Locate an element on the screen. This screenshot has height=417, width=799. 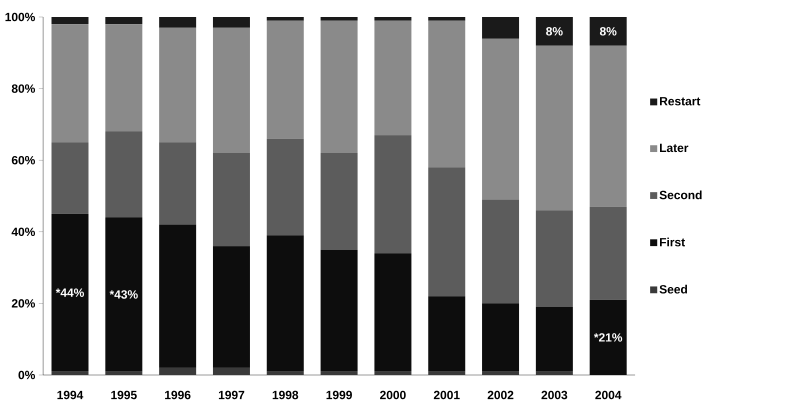
legend-label: Later is located at coordinates (674, 148).